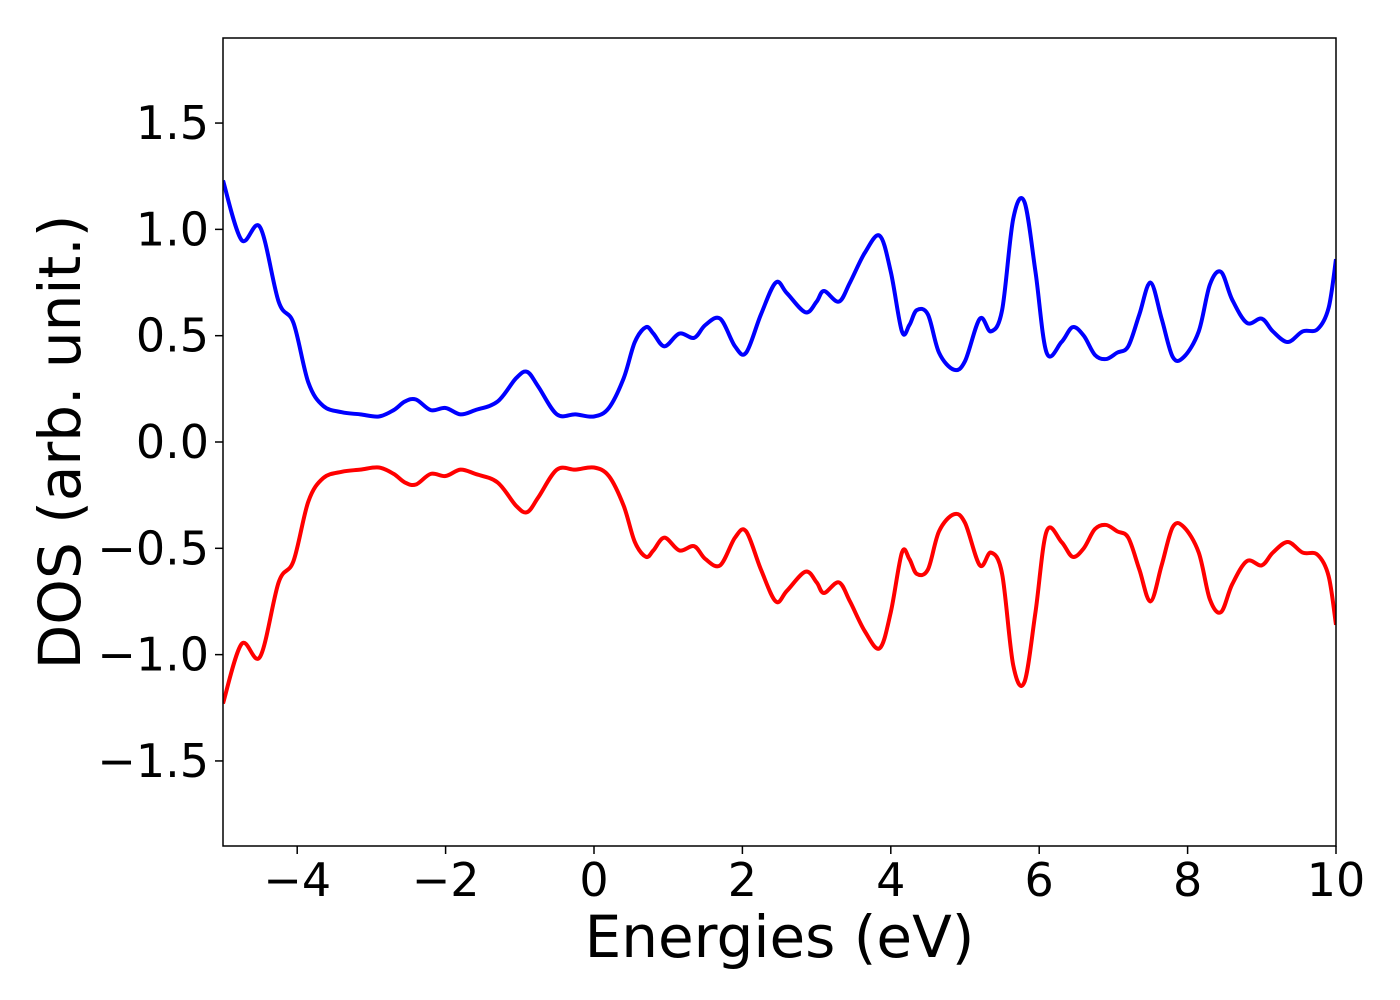 Image resolution: width=1400 pixels, height=1000 pixels. What do you see at coordinates (172, 229) in the screenshot?
I see `y-tick-label: 1.0` at bounding box center [172, 229].